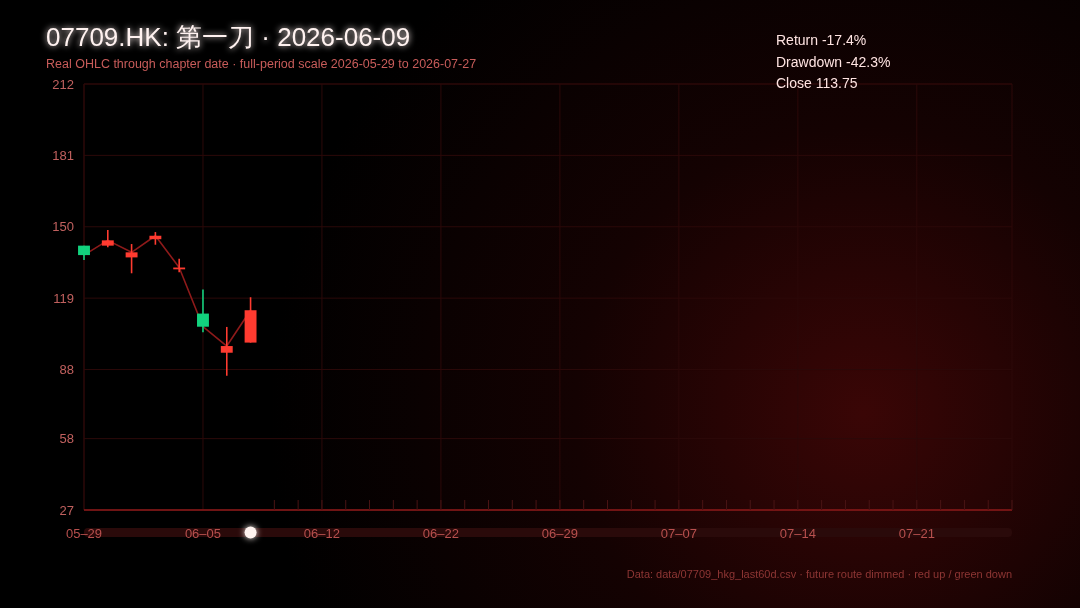 Image resolution: width=1080 pixels, height=608 pixels. Describe the element at coordinates (821, 40) in the screenshot. I see `text: Return -17.4%` at that location.